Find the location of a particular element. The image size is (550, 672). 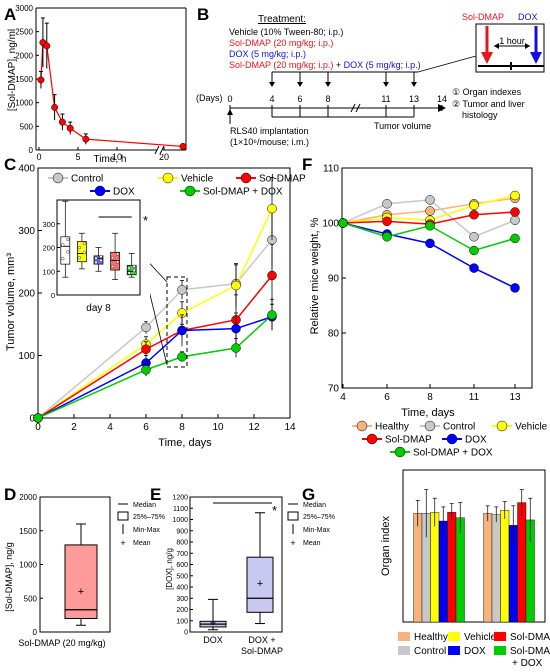

bar-liver-healthy is located at coordinates (418, 568).